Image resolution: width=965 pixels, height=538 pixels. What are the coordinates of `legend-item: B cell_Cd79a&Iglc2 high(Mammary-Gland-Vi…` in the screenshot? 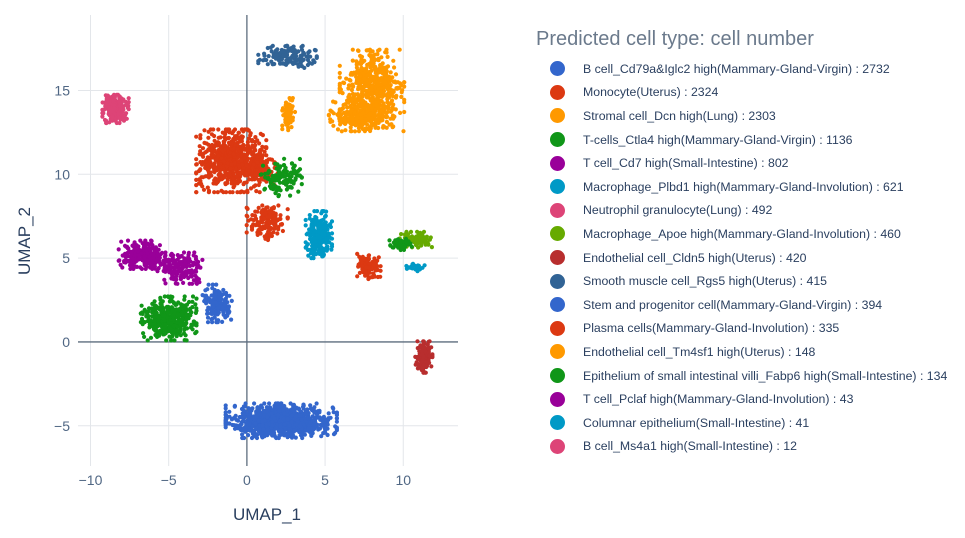 It's located at (748, 69).